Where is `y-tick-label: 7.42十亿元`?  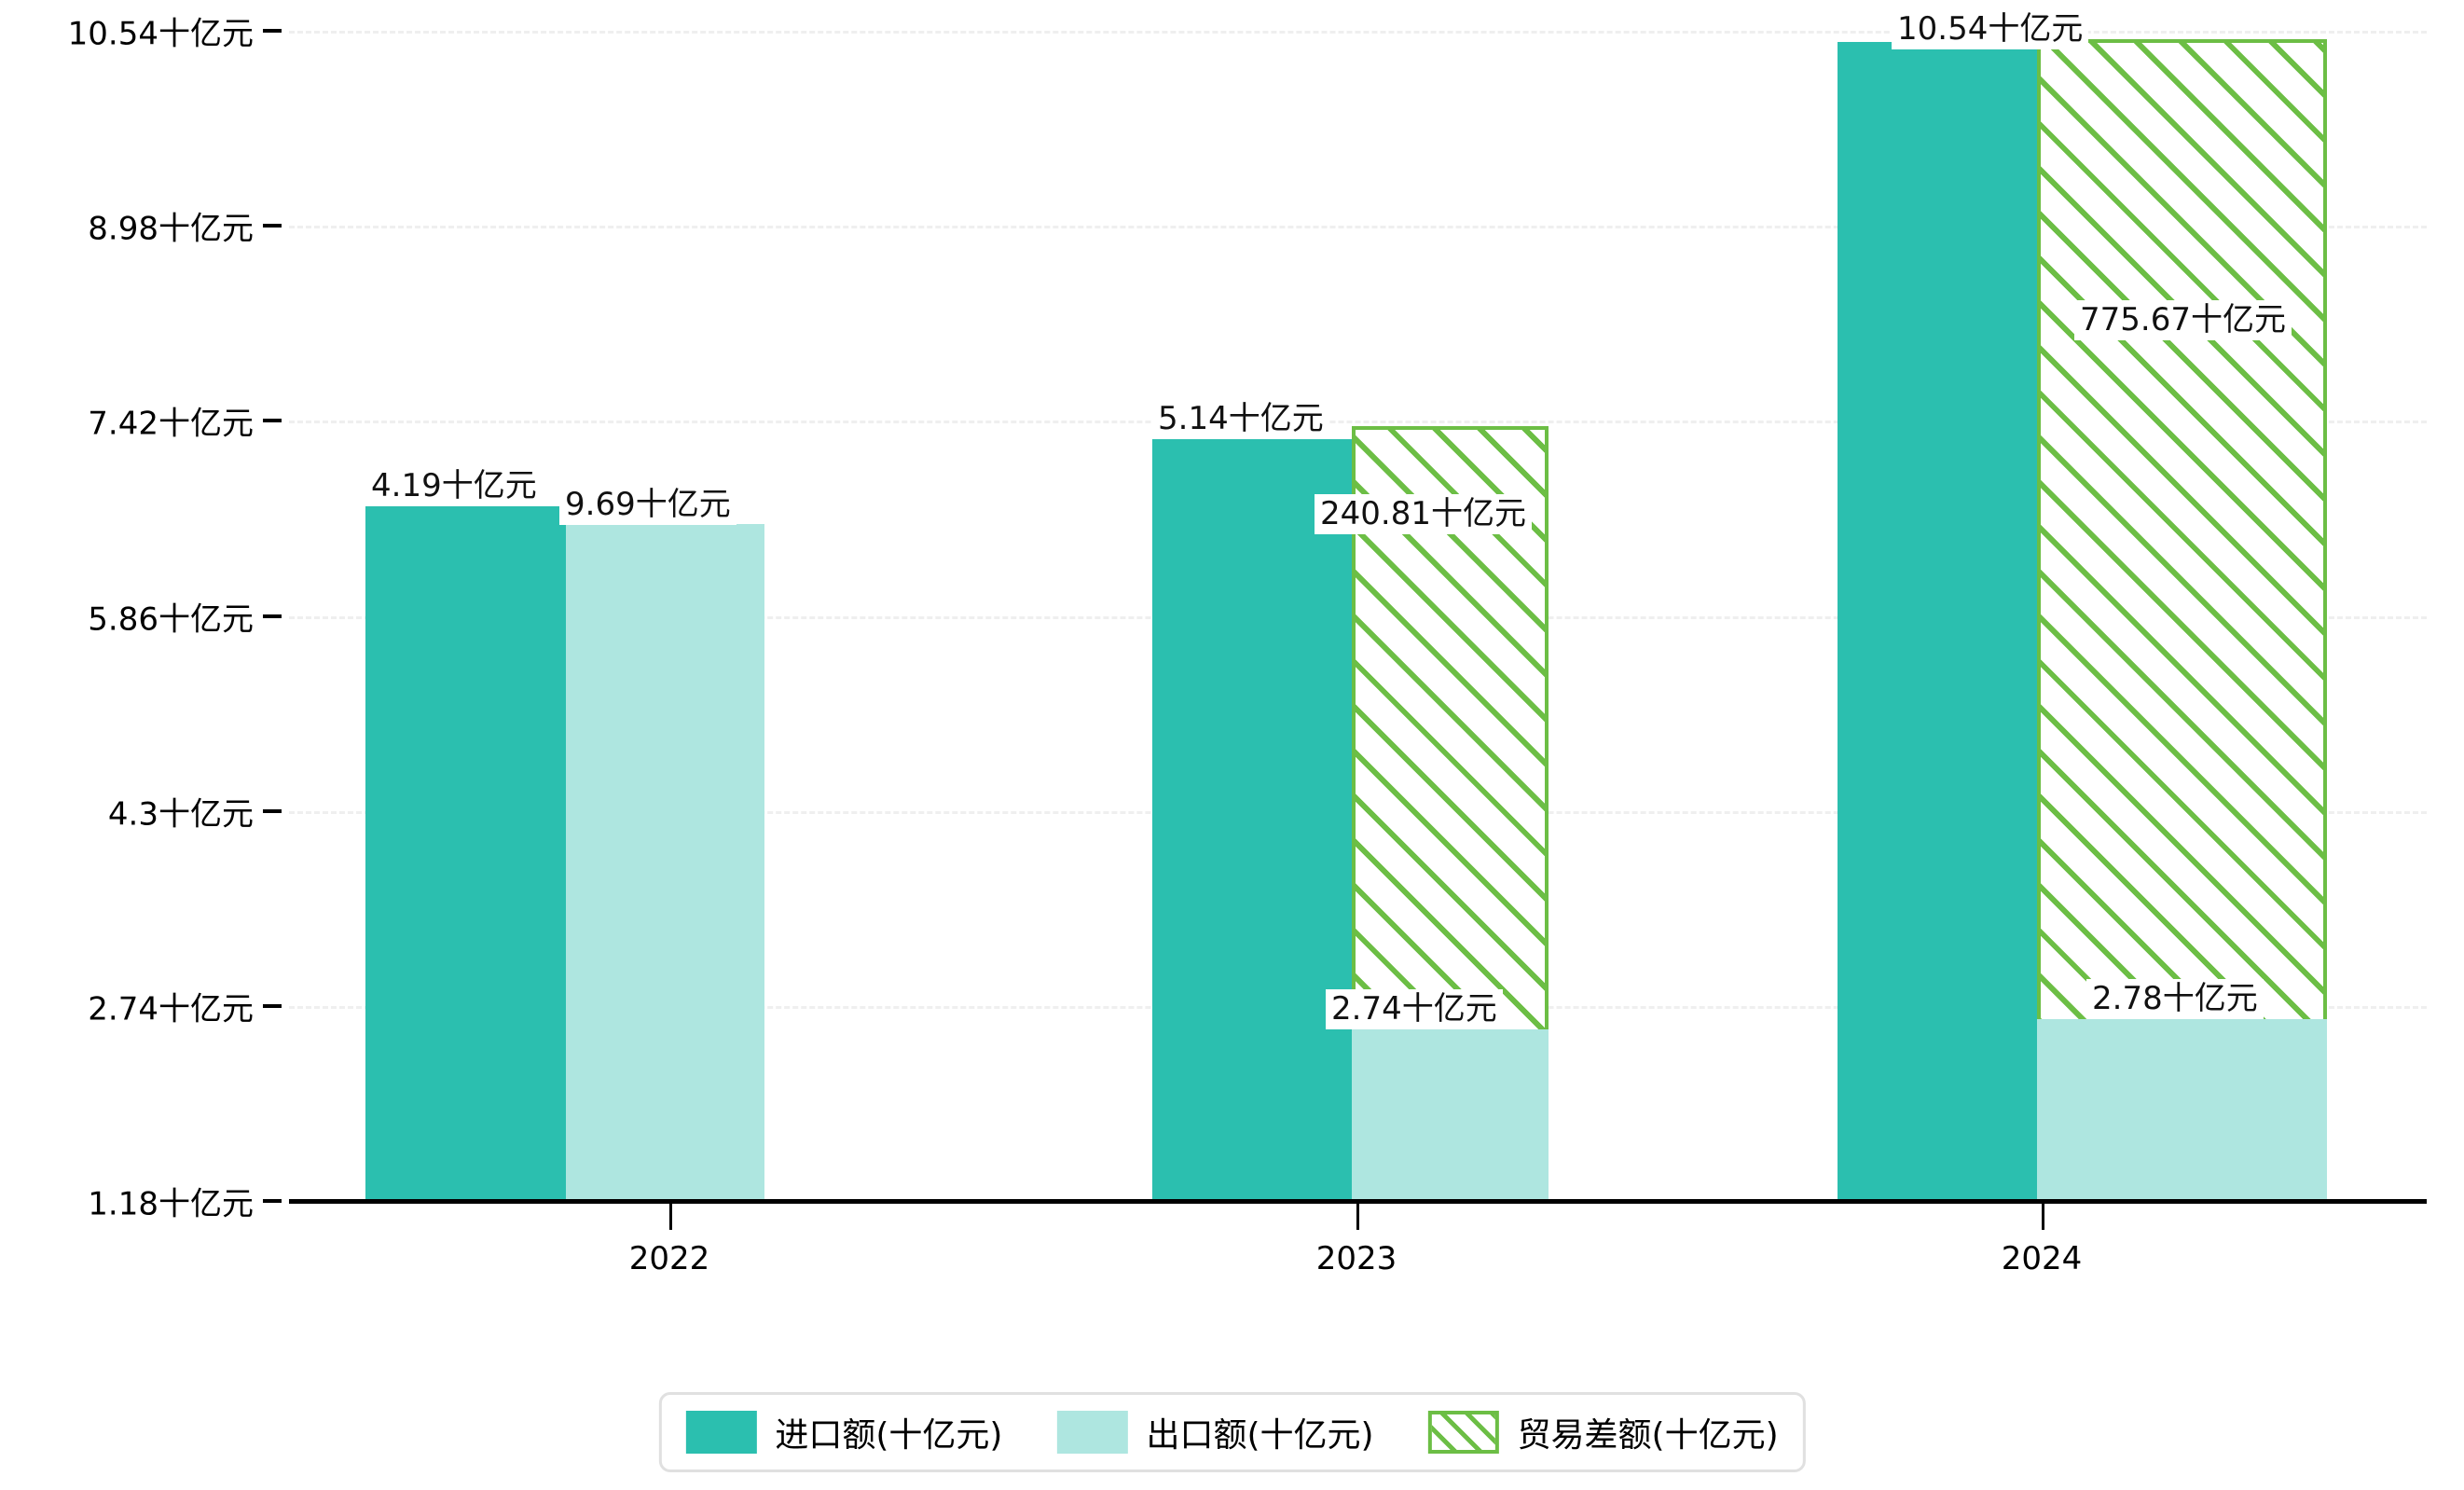 y-tick-label: 7.42十亿元 is located at coordinates (171, 424).